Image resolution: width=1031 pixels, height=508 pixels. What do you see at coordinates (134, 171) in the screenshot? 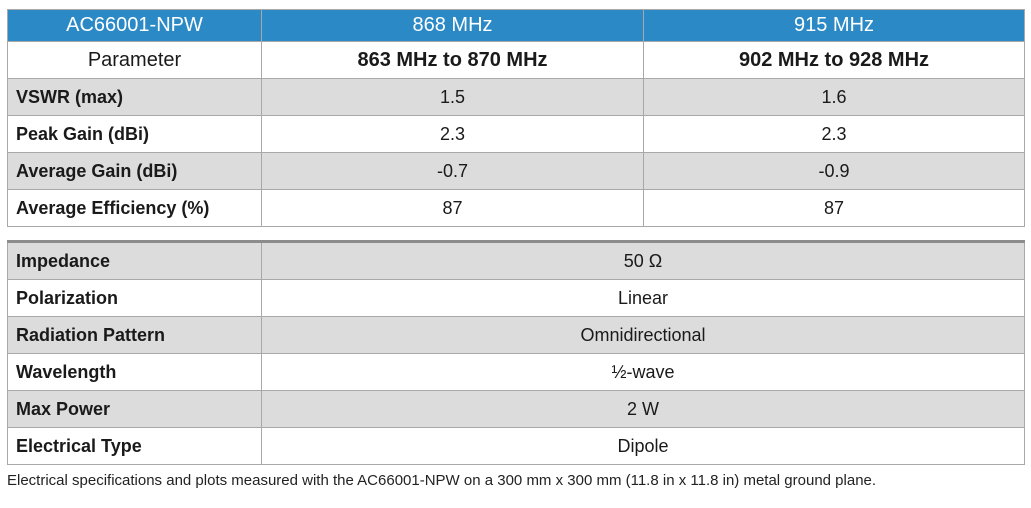
I see `row-label: Average Gain (dBi)` at bounding box center [134, 171].